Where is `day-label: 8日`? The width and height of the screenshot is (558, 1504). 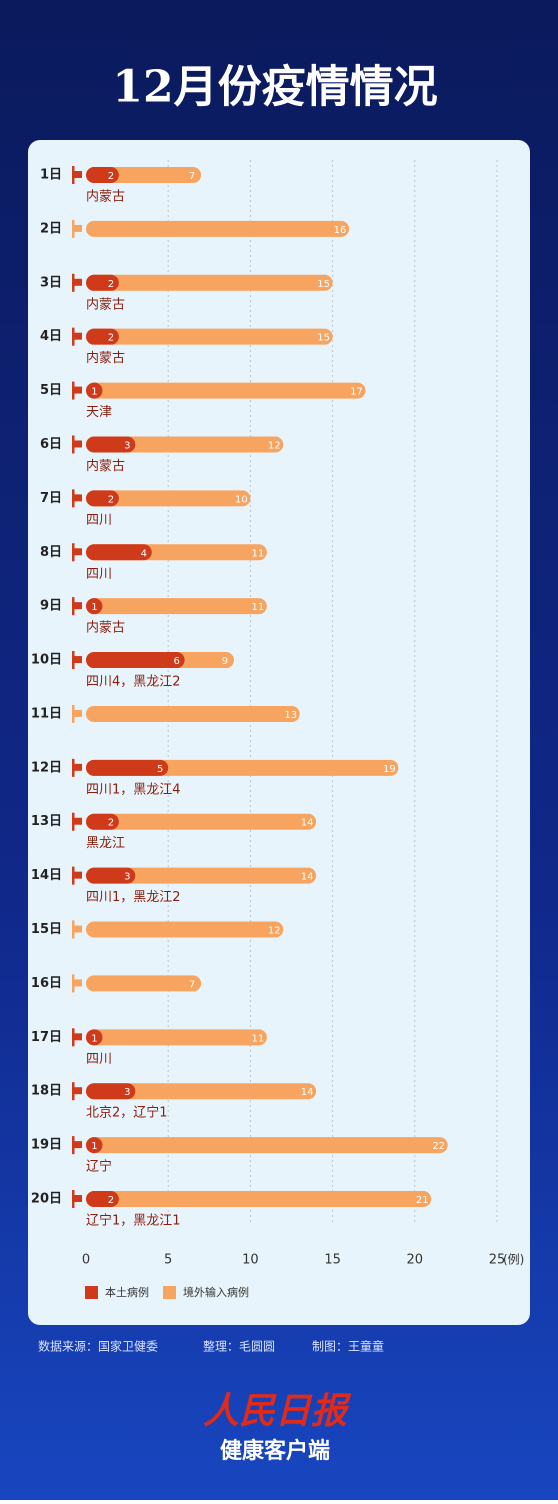 day-label: 8日 is located at coordinates (51, 552).